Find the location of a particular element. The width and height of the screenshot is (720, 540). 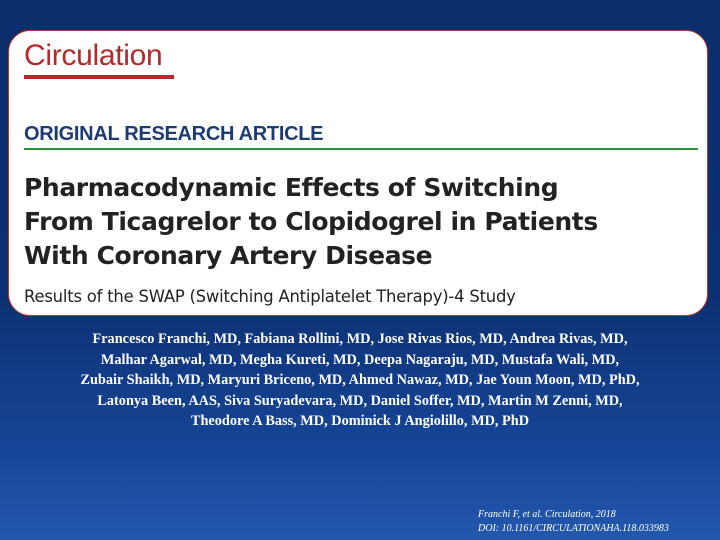

article-type-label: ORIGINAL RESEARCH ARTICLE is located at coordinates (174, 134).